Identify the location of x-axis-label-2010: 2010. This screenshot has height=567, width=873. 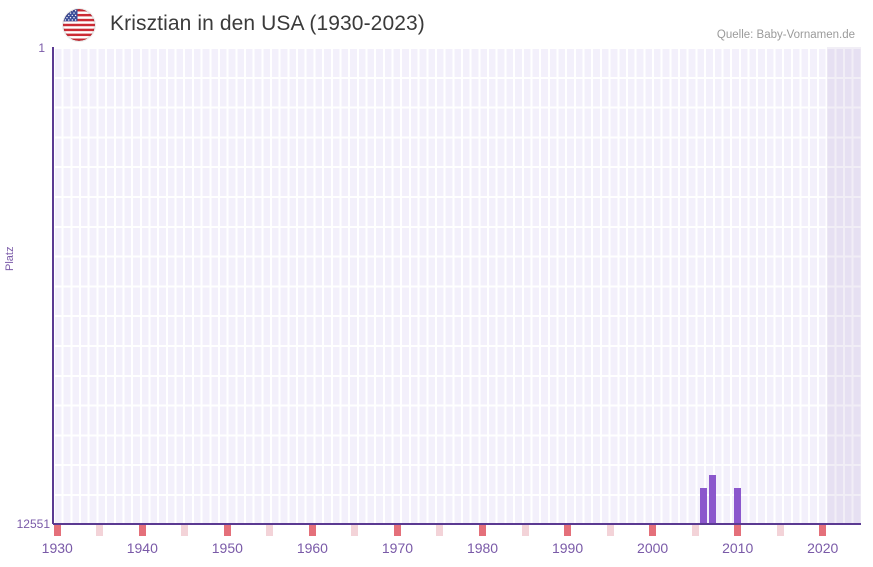
(738, 548).